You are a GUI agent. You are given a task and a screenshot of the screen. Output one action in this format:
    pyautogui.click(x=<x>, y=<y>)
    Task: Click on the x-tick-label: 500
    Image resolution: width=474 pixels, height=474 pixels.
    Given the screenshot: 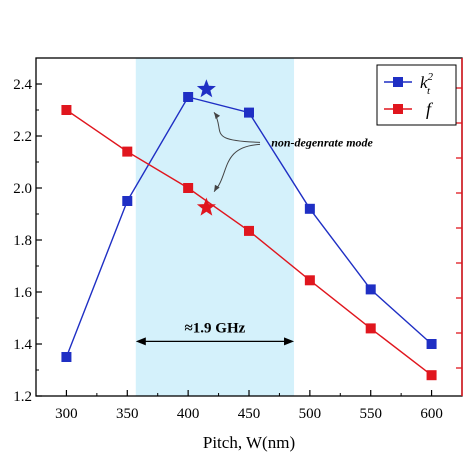 What is the action you would take?
    pyautogui.click(x=310, y=414)
    